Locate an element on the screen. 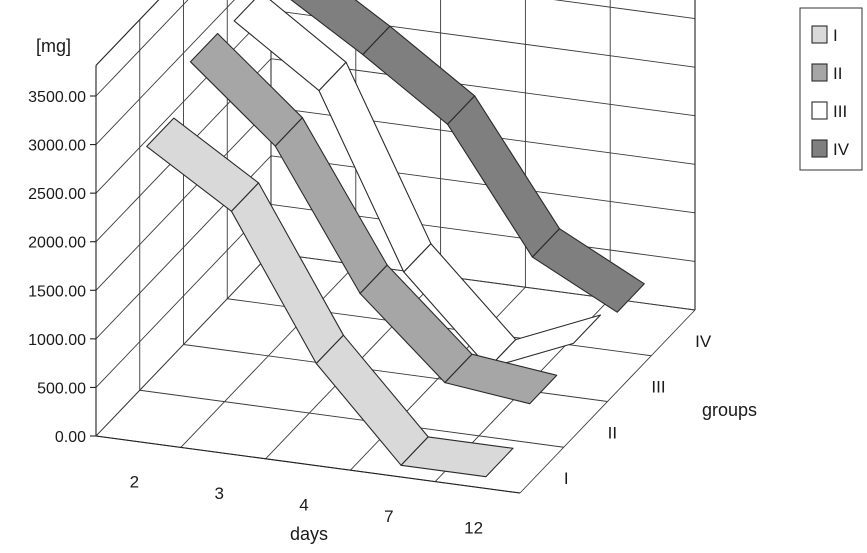 This screenshot has width=867, height=553. y-tick-label: 500.00 is located at coordinates (61, 388).